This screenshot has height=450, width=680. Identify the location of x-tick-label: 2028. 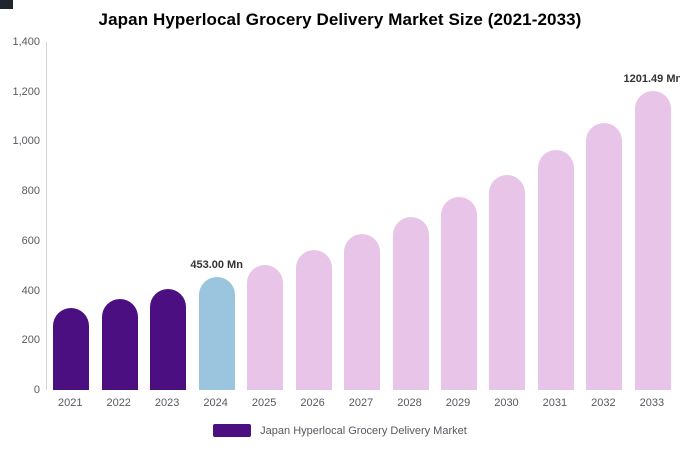
(409, 403).